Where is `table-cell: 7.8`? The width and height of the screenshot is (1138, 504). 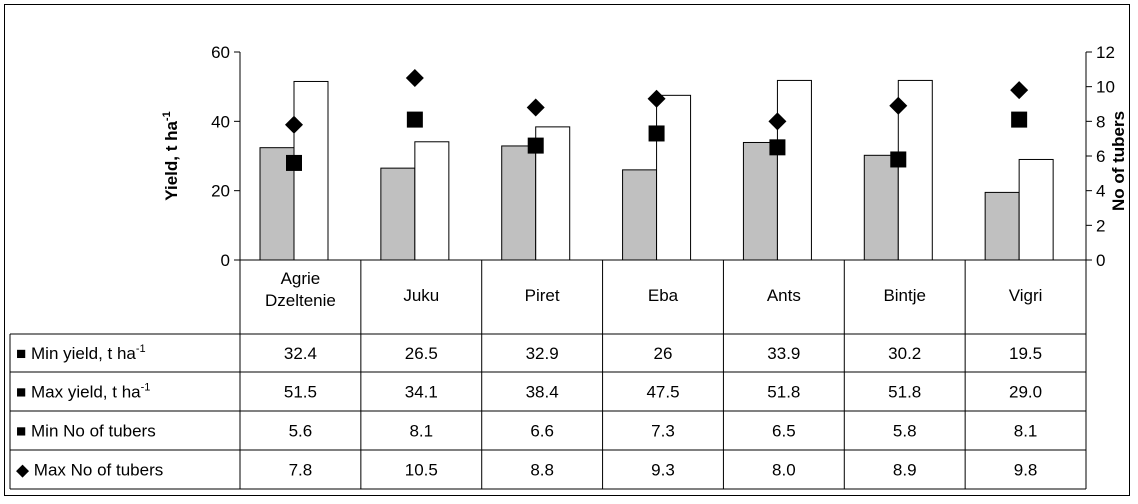 table-cell: 7.8 is located at coordinates (301, 470).